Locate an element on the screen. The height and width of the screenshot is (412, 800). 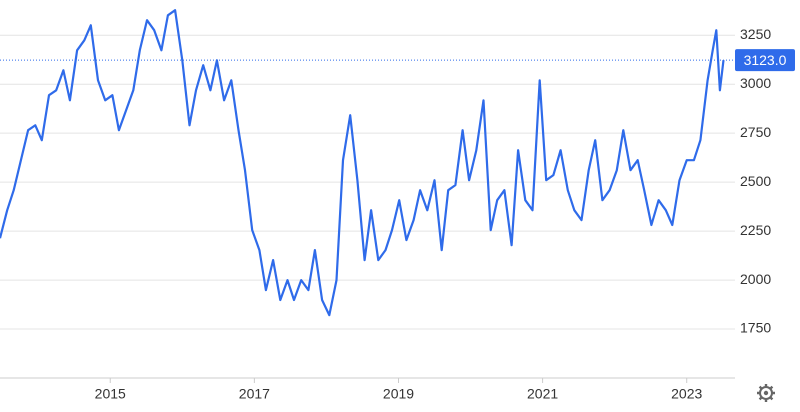
y-tick-label: 2500 is located at coordinates (755, 181).